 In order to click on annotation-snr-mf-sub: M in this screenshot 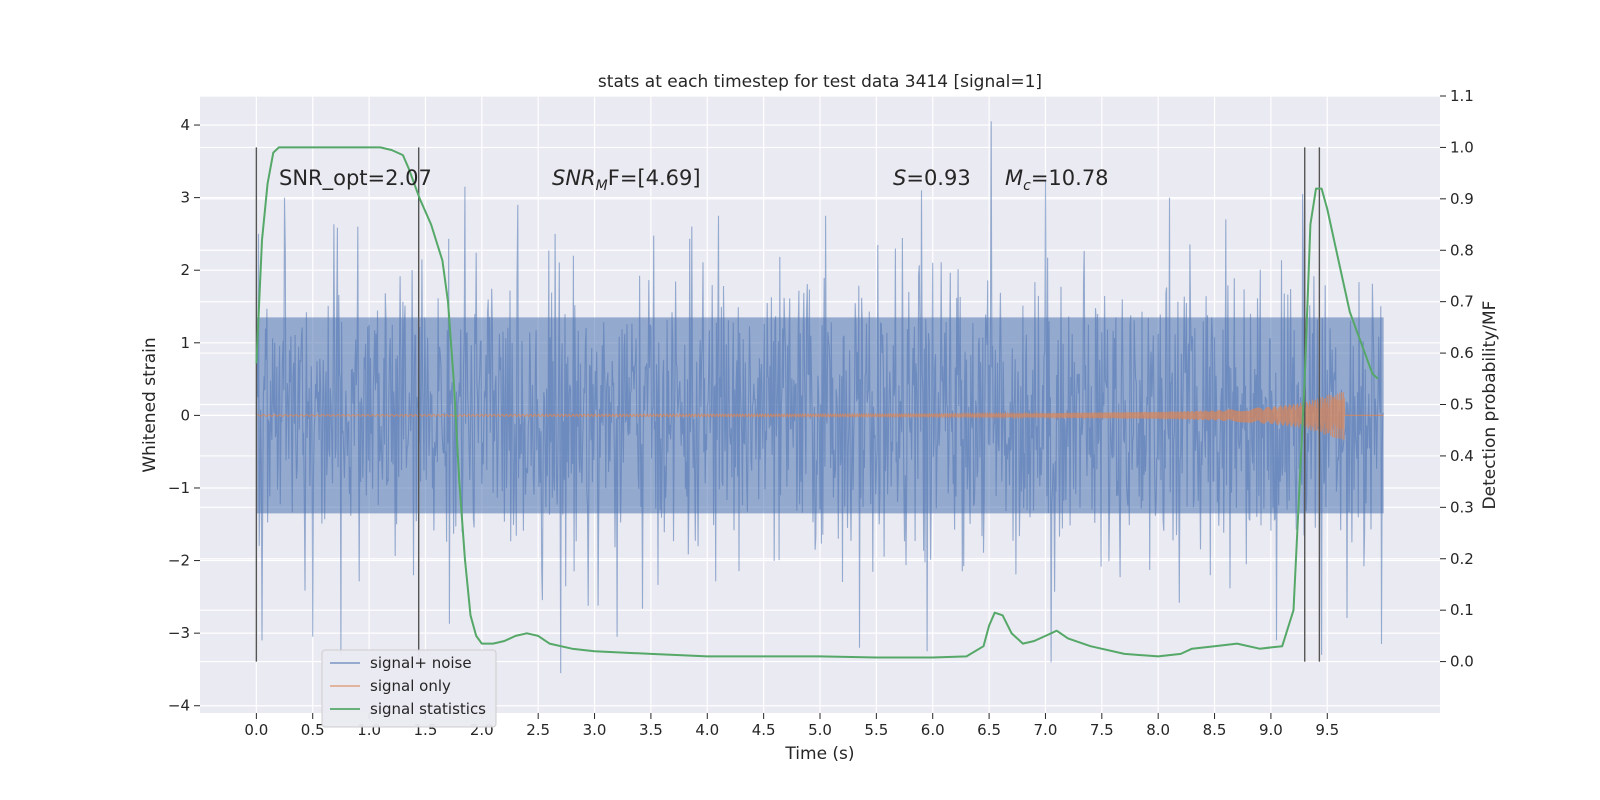, I will do `click(602, 186)`.